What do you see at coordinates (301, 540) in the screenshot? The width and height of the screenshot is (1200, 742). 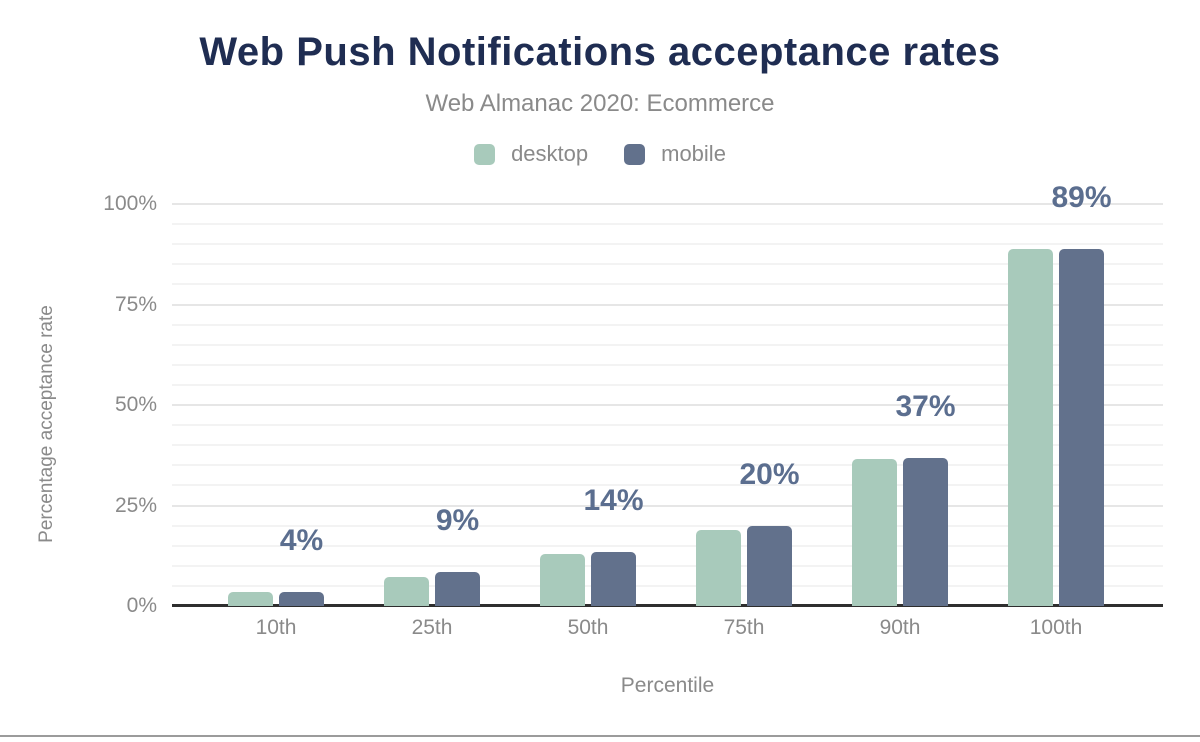 I see `bar-value-label: 4%` at bounding box center [301, 540].